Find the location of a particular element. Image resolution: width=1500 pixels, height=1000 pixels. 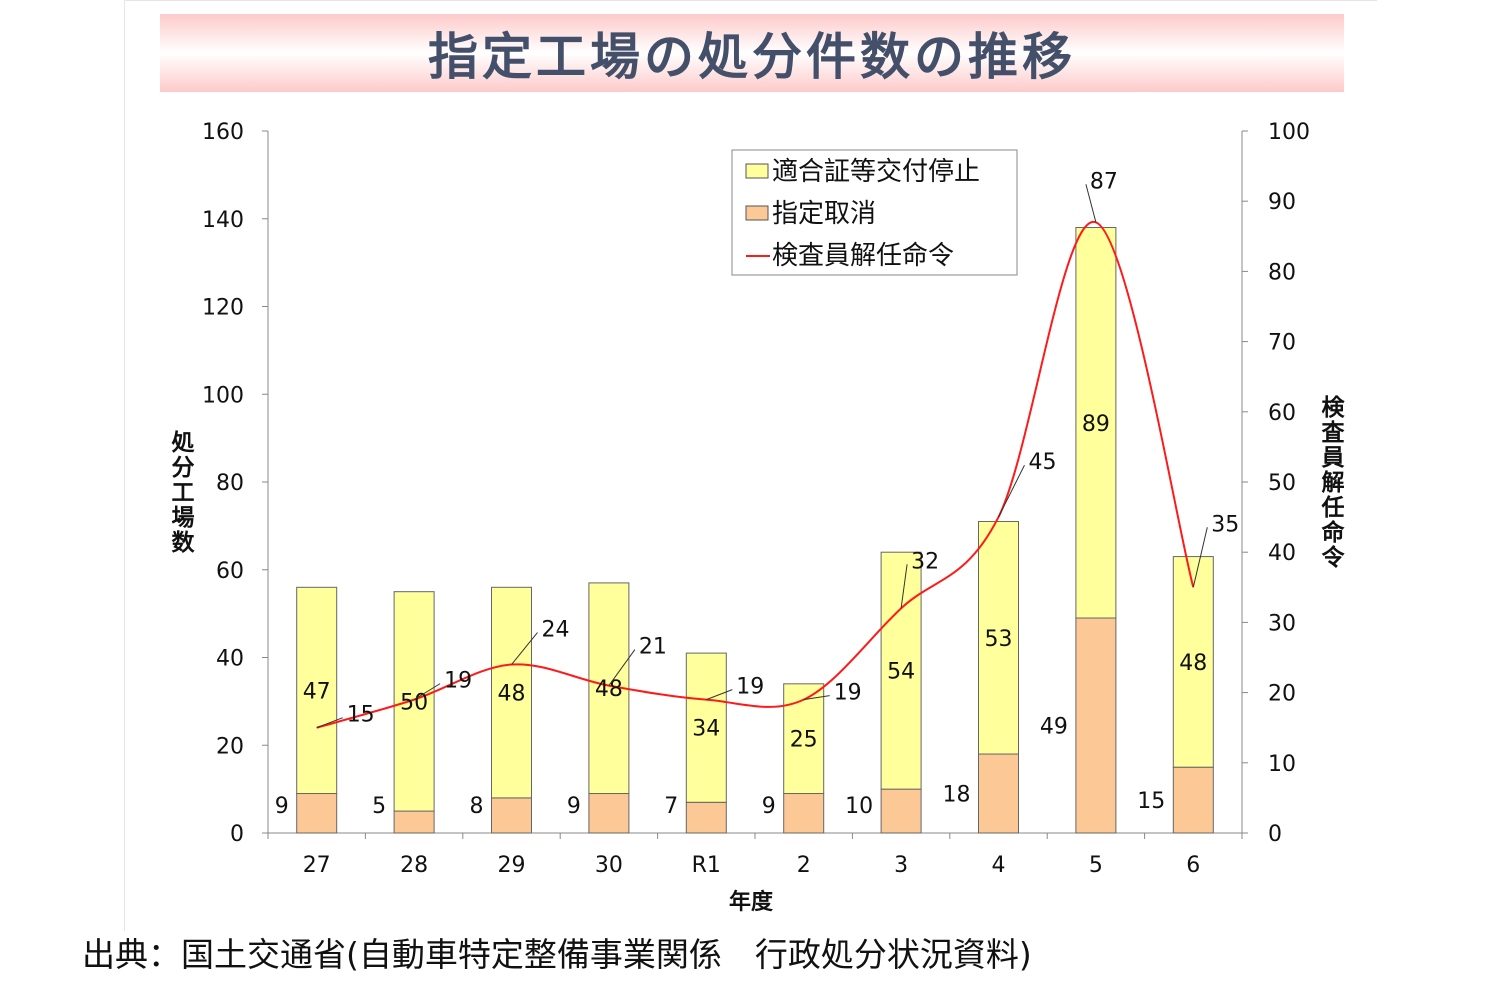

data-label-dismissal: 87 is located at coordinates (1104, 181).